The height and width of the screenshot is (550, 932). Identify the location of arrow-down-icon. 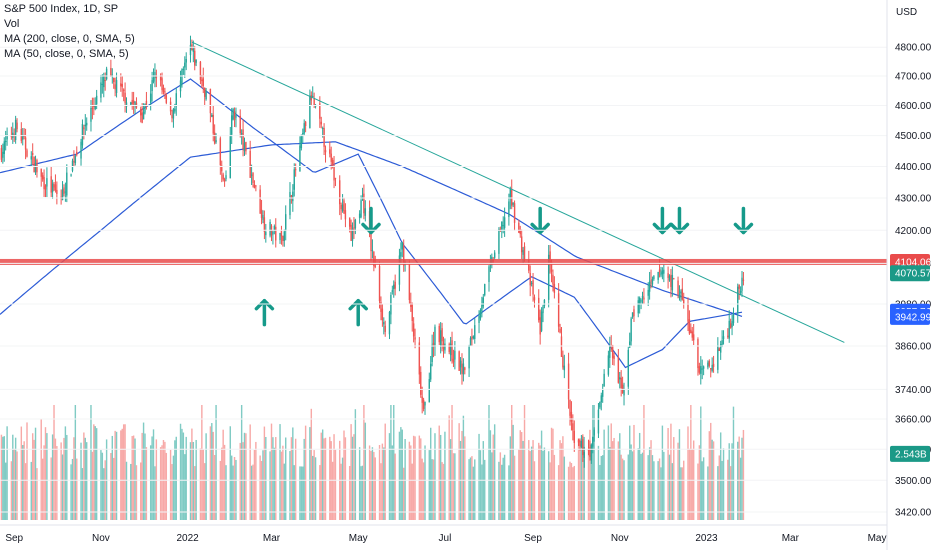
(662, 220).